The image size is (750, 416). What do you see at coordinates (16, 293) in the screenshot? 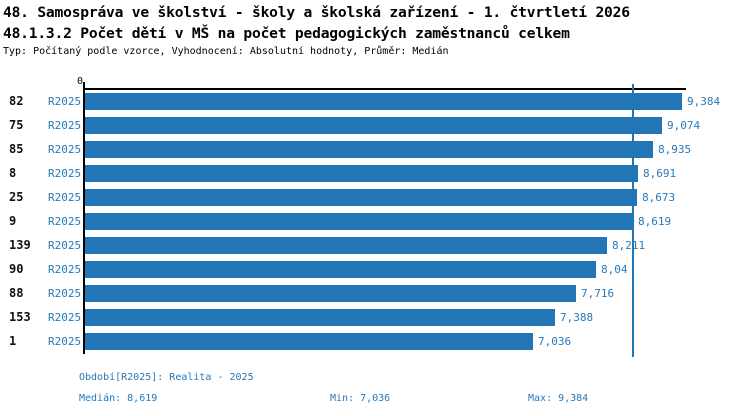
I see `row-category-label: 88` at bounding box center [16, 293].